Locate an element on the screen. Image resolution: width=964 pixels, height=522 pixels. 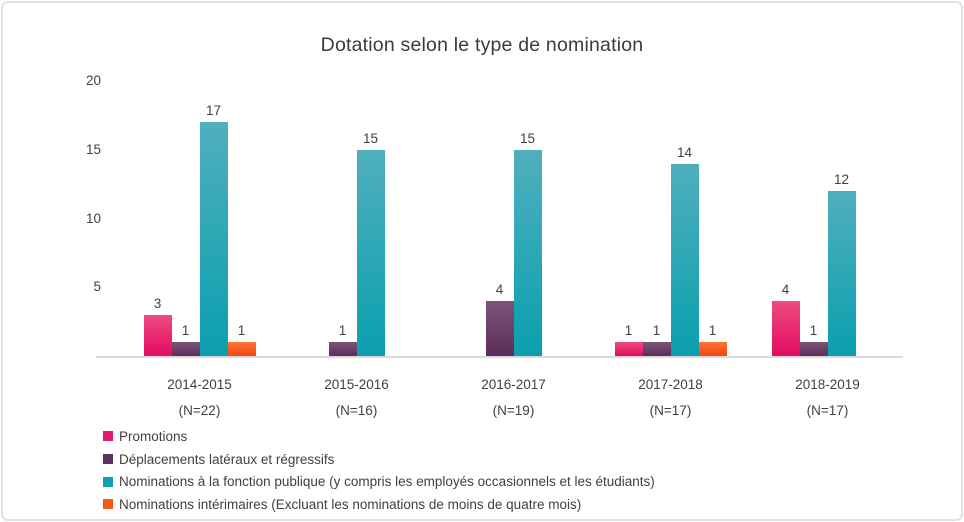
bar-slot: 12 is located at coordinates (841, 218).